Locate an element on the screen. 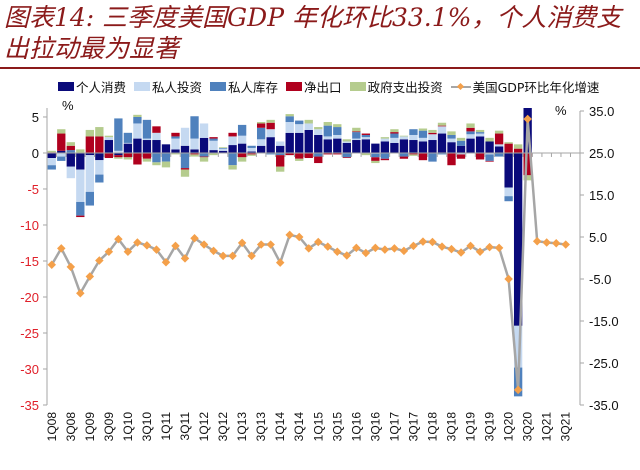 The height and width of the screenshot is (470, 640). bar-2Q13-s1 is located at coordinates (251, 149).